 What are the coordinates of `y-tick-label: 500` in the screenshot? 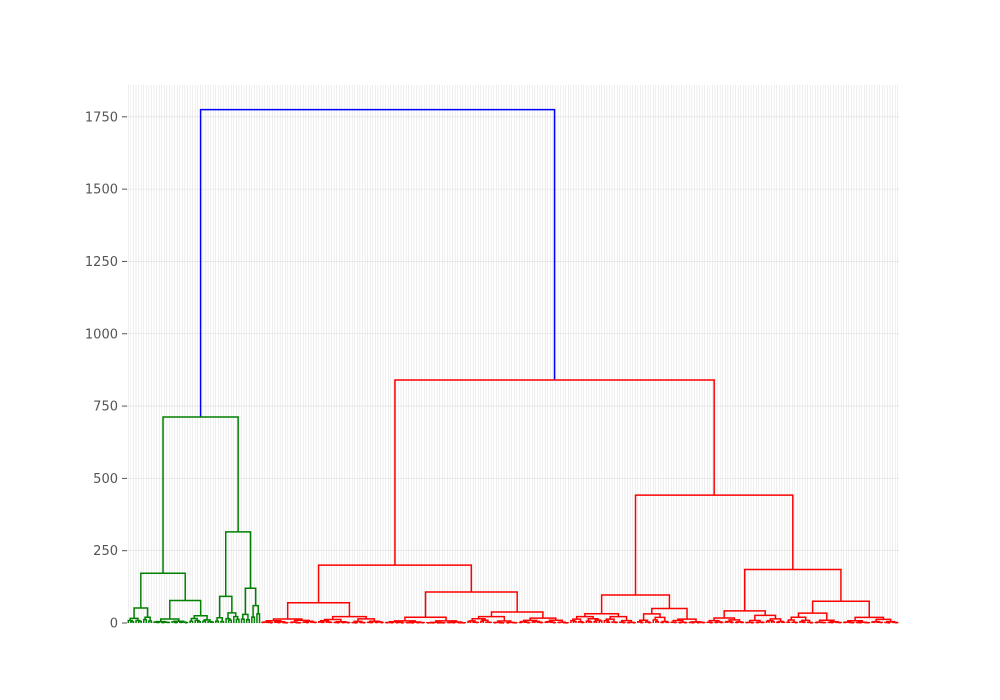 It's located at (105, 479).